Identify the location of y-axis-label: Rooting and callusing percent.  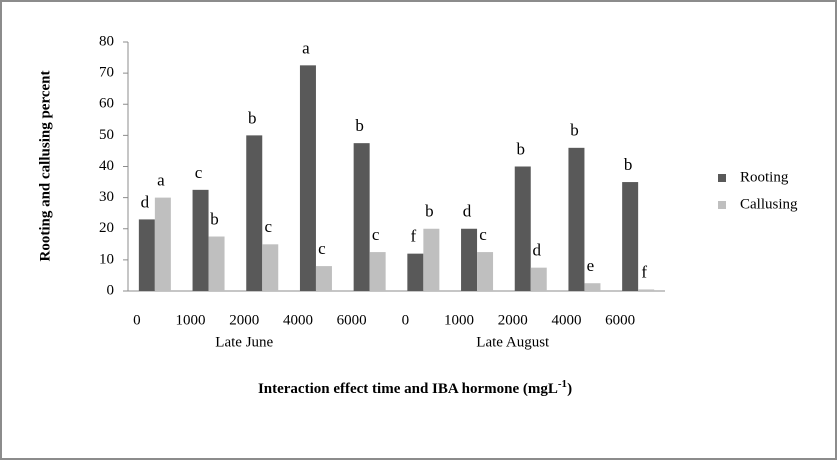
(45, 166).